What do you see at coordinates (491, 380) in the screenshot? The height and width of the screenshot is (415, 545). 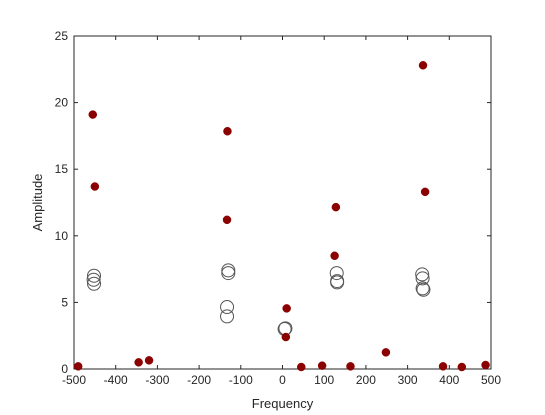 I see `x-tick-label: 500` at bounding box center [491, 380].